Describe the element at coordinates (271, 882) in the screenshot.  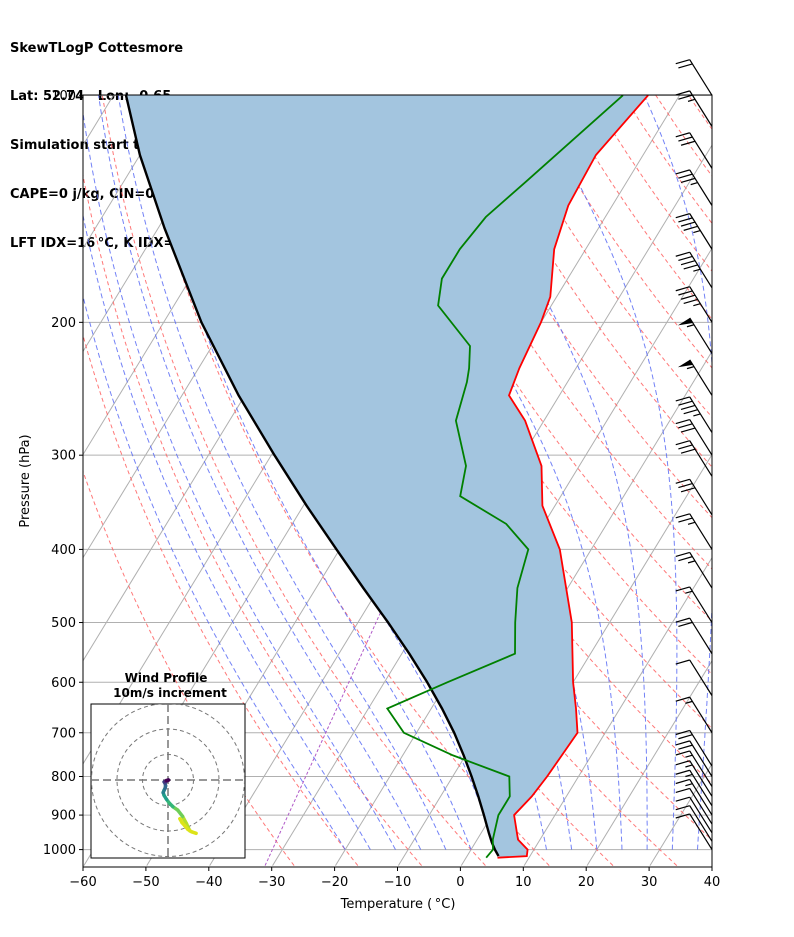
I see `x-tick-label: −30` at that location.